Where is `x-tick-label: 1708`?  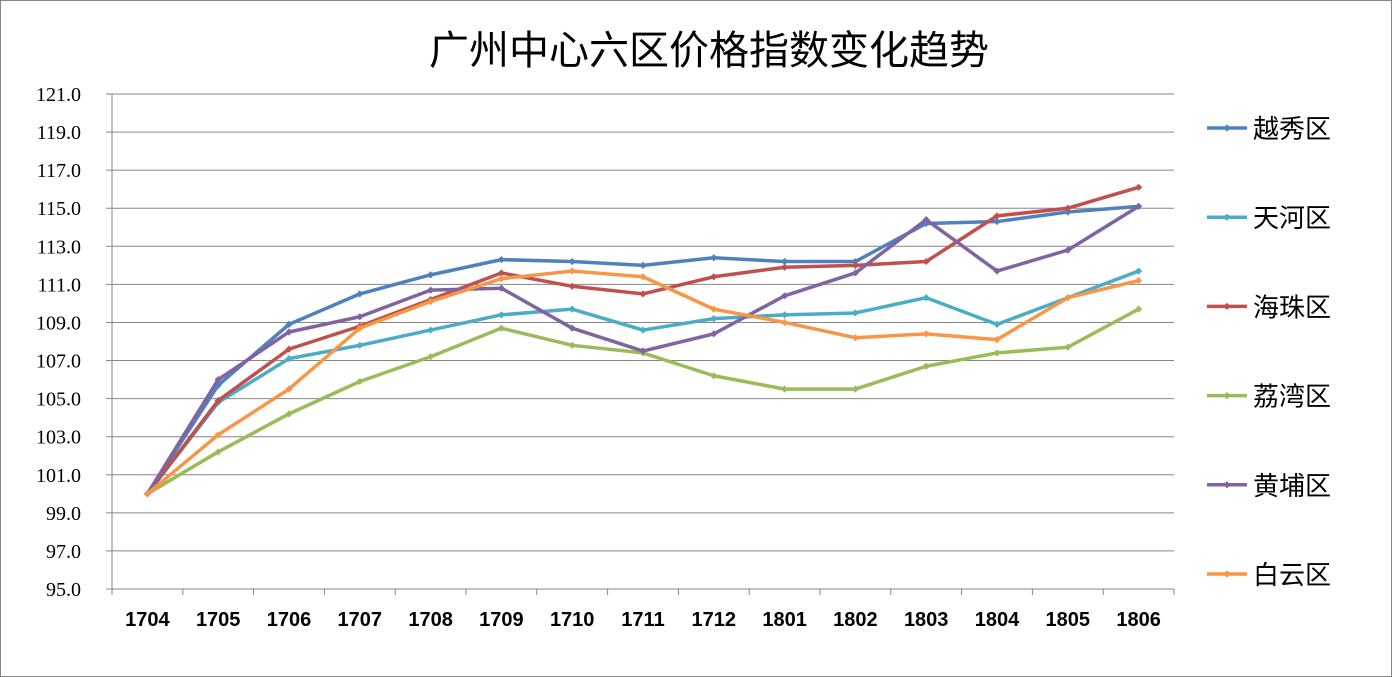 x-tick-label: 1708 is located at coordinates (430, 620).